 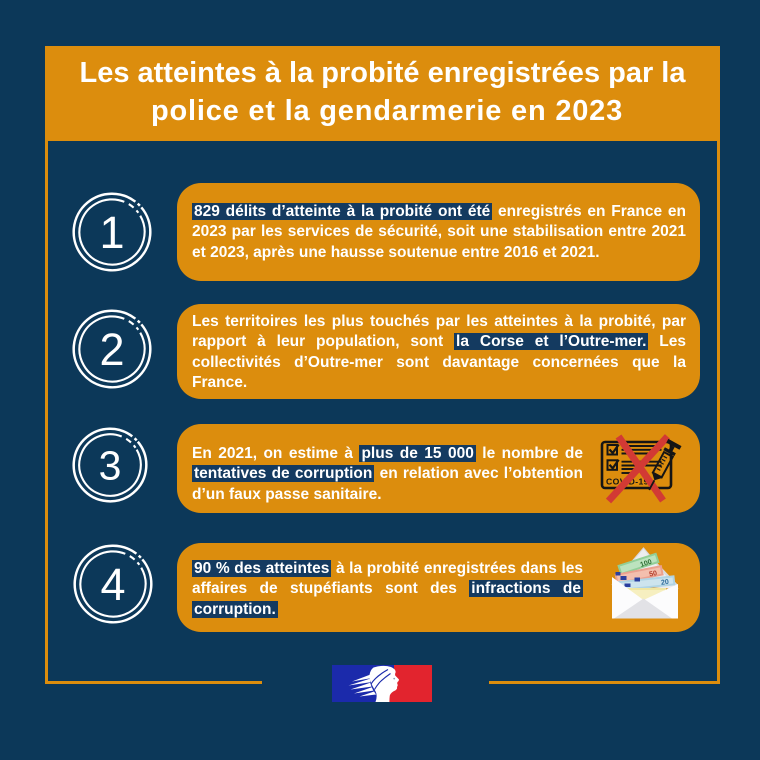 What do you see at coordinates (653, 574) in the screenshot?
I see `svg-text: 50` at bounding box center [653, 574].